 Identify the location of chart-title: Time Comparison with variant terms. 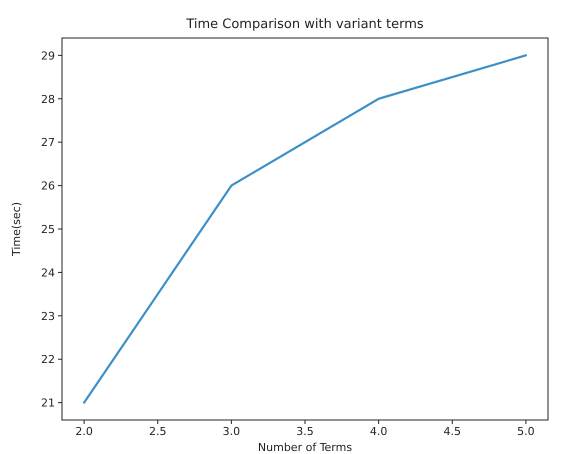
(304, 24).